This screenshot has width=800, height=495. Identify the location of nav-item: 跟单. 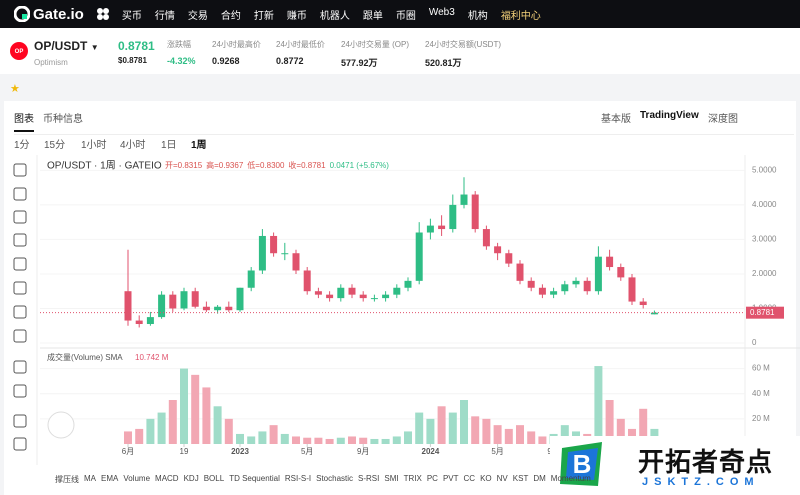
(372, 16).